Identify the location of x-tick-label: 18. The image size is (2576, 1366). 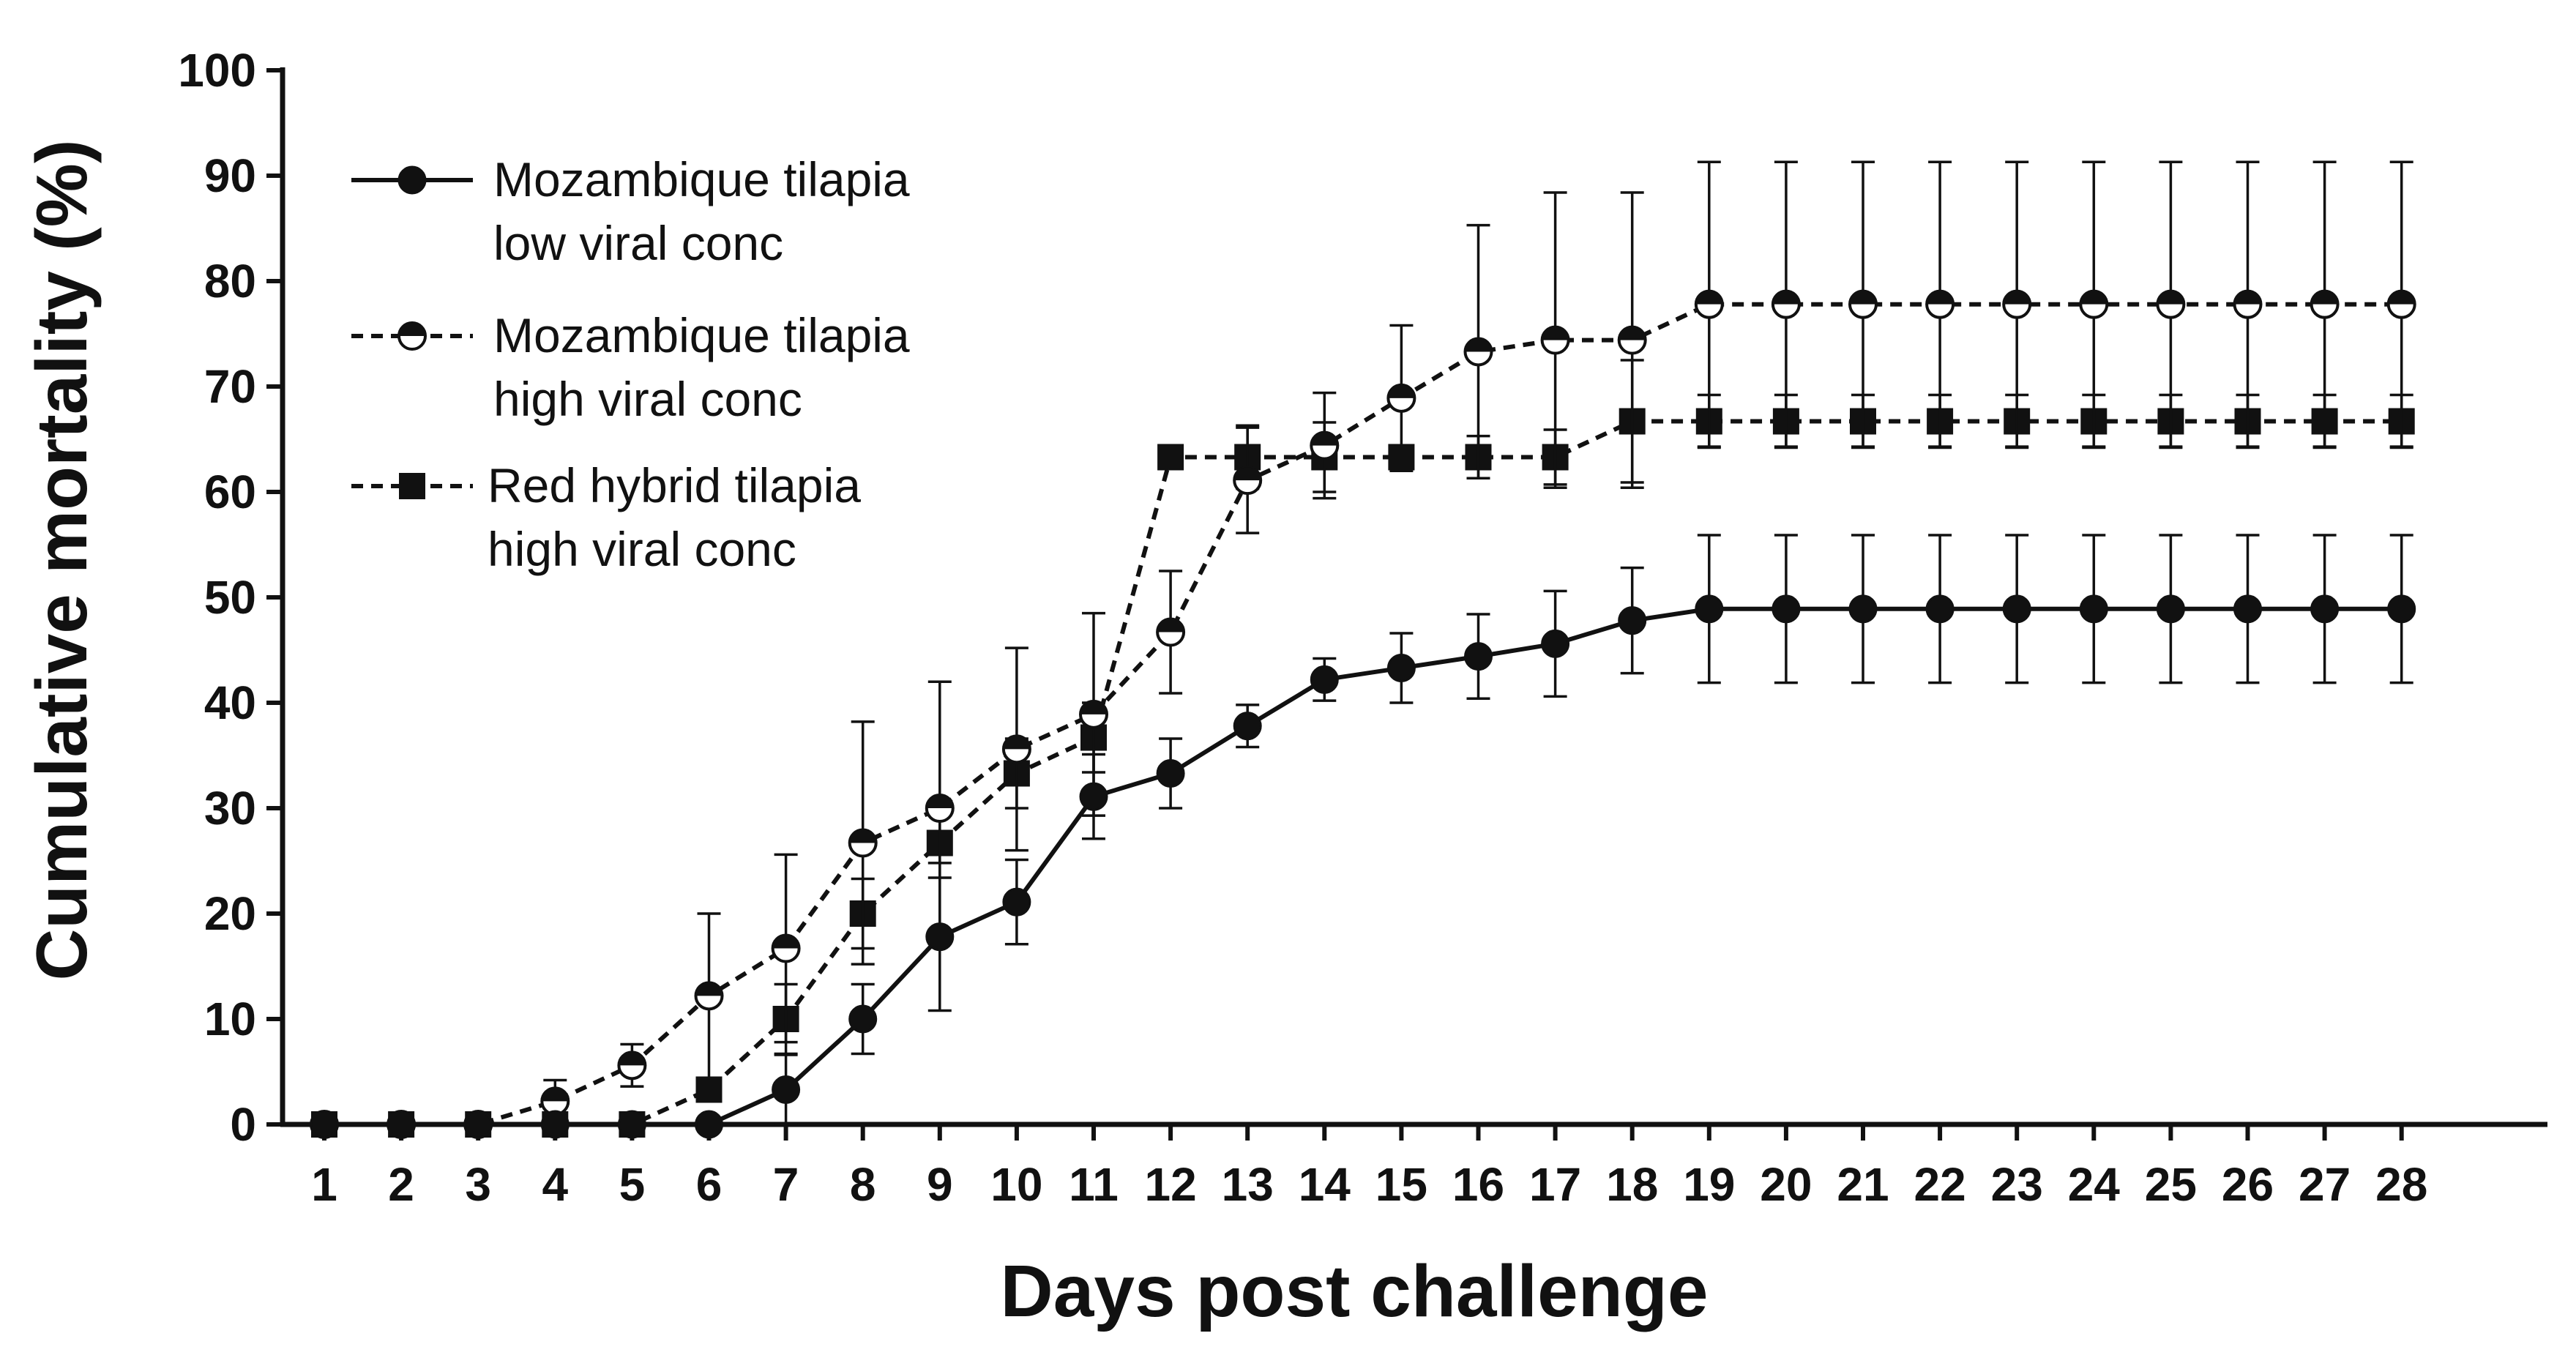
(1632, 1185).